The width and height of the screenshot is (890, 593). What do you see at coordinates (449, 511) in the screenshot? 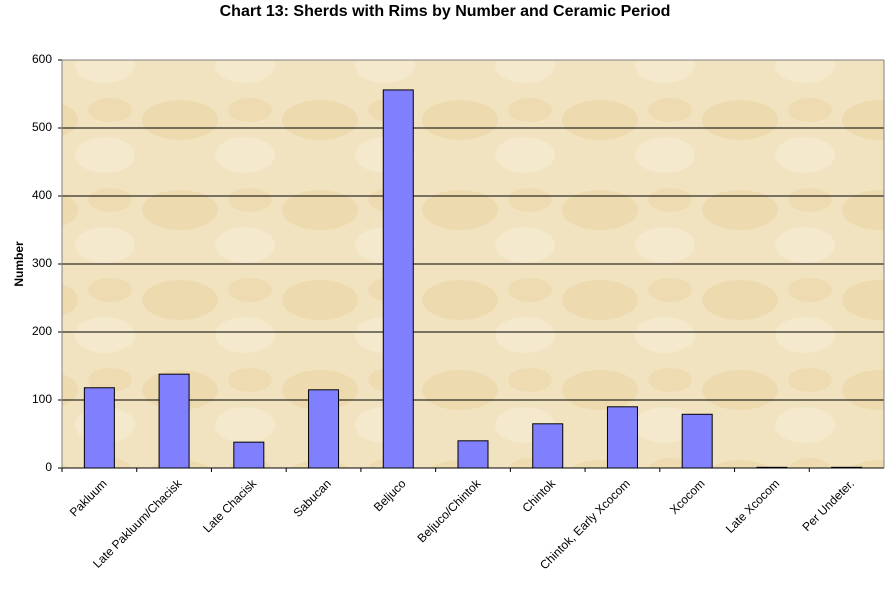
I see `x-tick-label: Beljuco/Chintok` at bounding box center [449, 511].